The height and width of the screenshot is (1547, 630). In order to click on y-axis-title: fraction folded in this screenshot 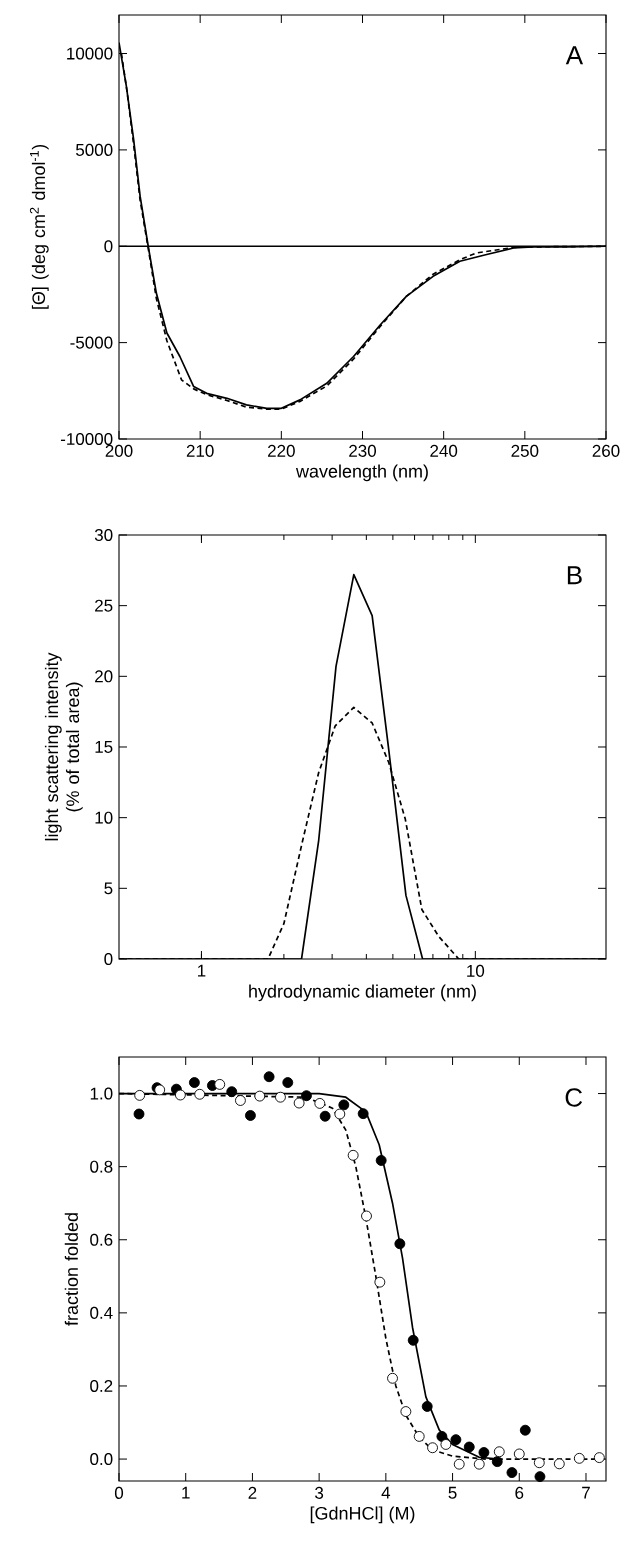, I will do `click(71, 1269)`.